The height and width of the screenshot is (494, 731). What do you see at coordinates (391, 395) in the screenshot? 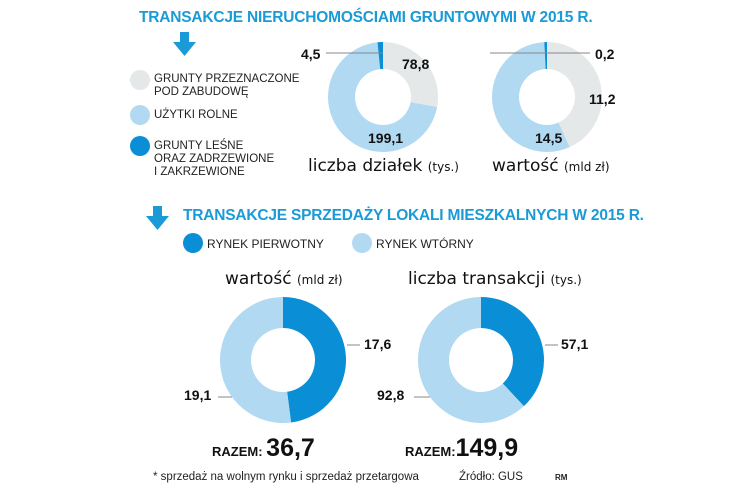
I see `data-label: 92,8` at bounding box center [391, 395].